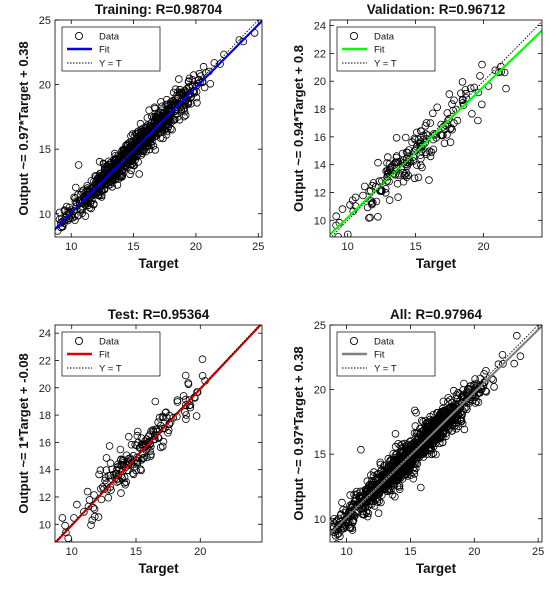 Image resolution: width=550 pixels, height=592 pixels. Describe the element at coordinates (474, 552) in the screenshot. I see `x-tick-label: 20` at that location.